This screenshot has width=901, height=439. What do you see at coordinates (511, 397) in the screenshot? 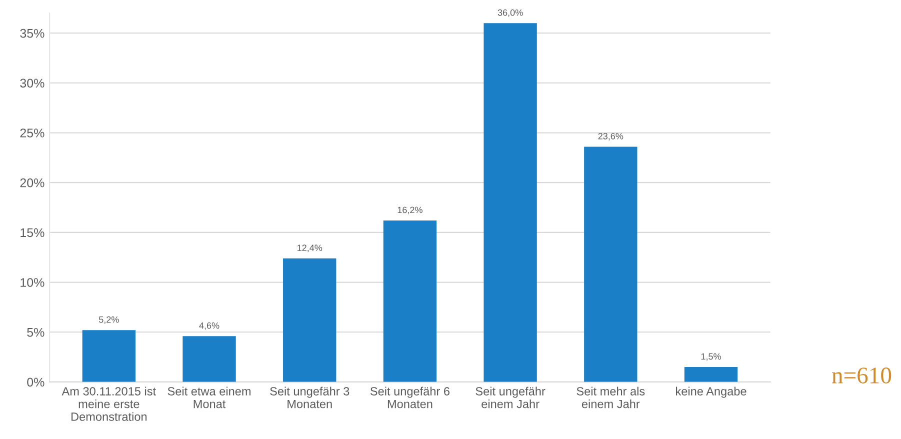
I see `x-tick-label: Seit ungefähr einem Jahr` at bounding box center [511, 397].